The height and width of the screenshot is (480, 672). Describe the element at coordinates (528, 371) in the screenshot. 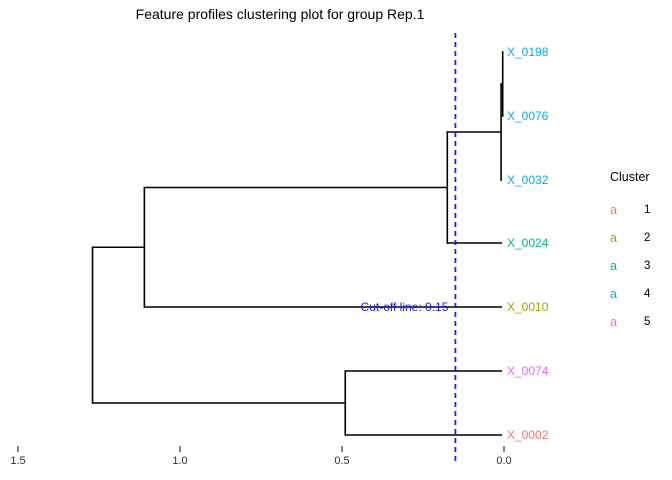

I see `leaf-label-x-0074: X_0074` at that location.